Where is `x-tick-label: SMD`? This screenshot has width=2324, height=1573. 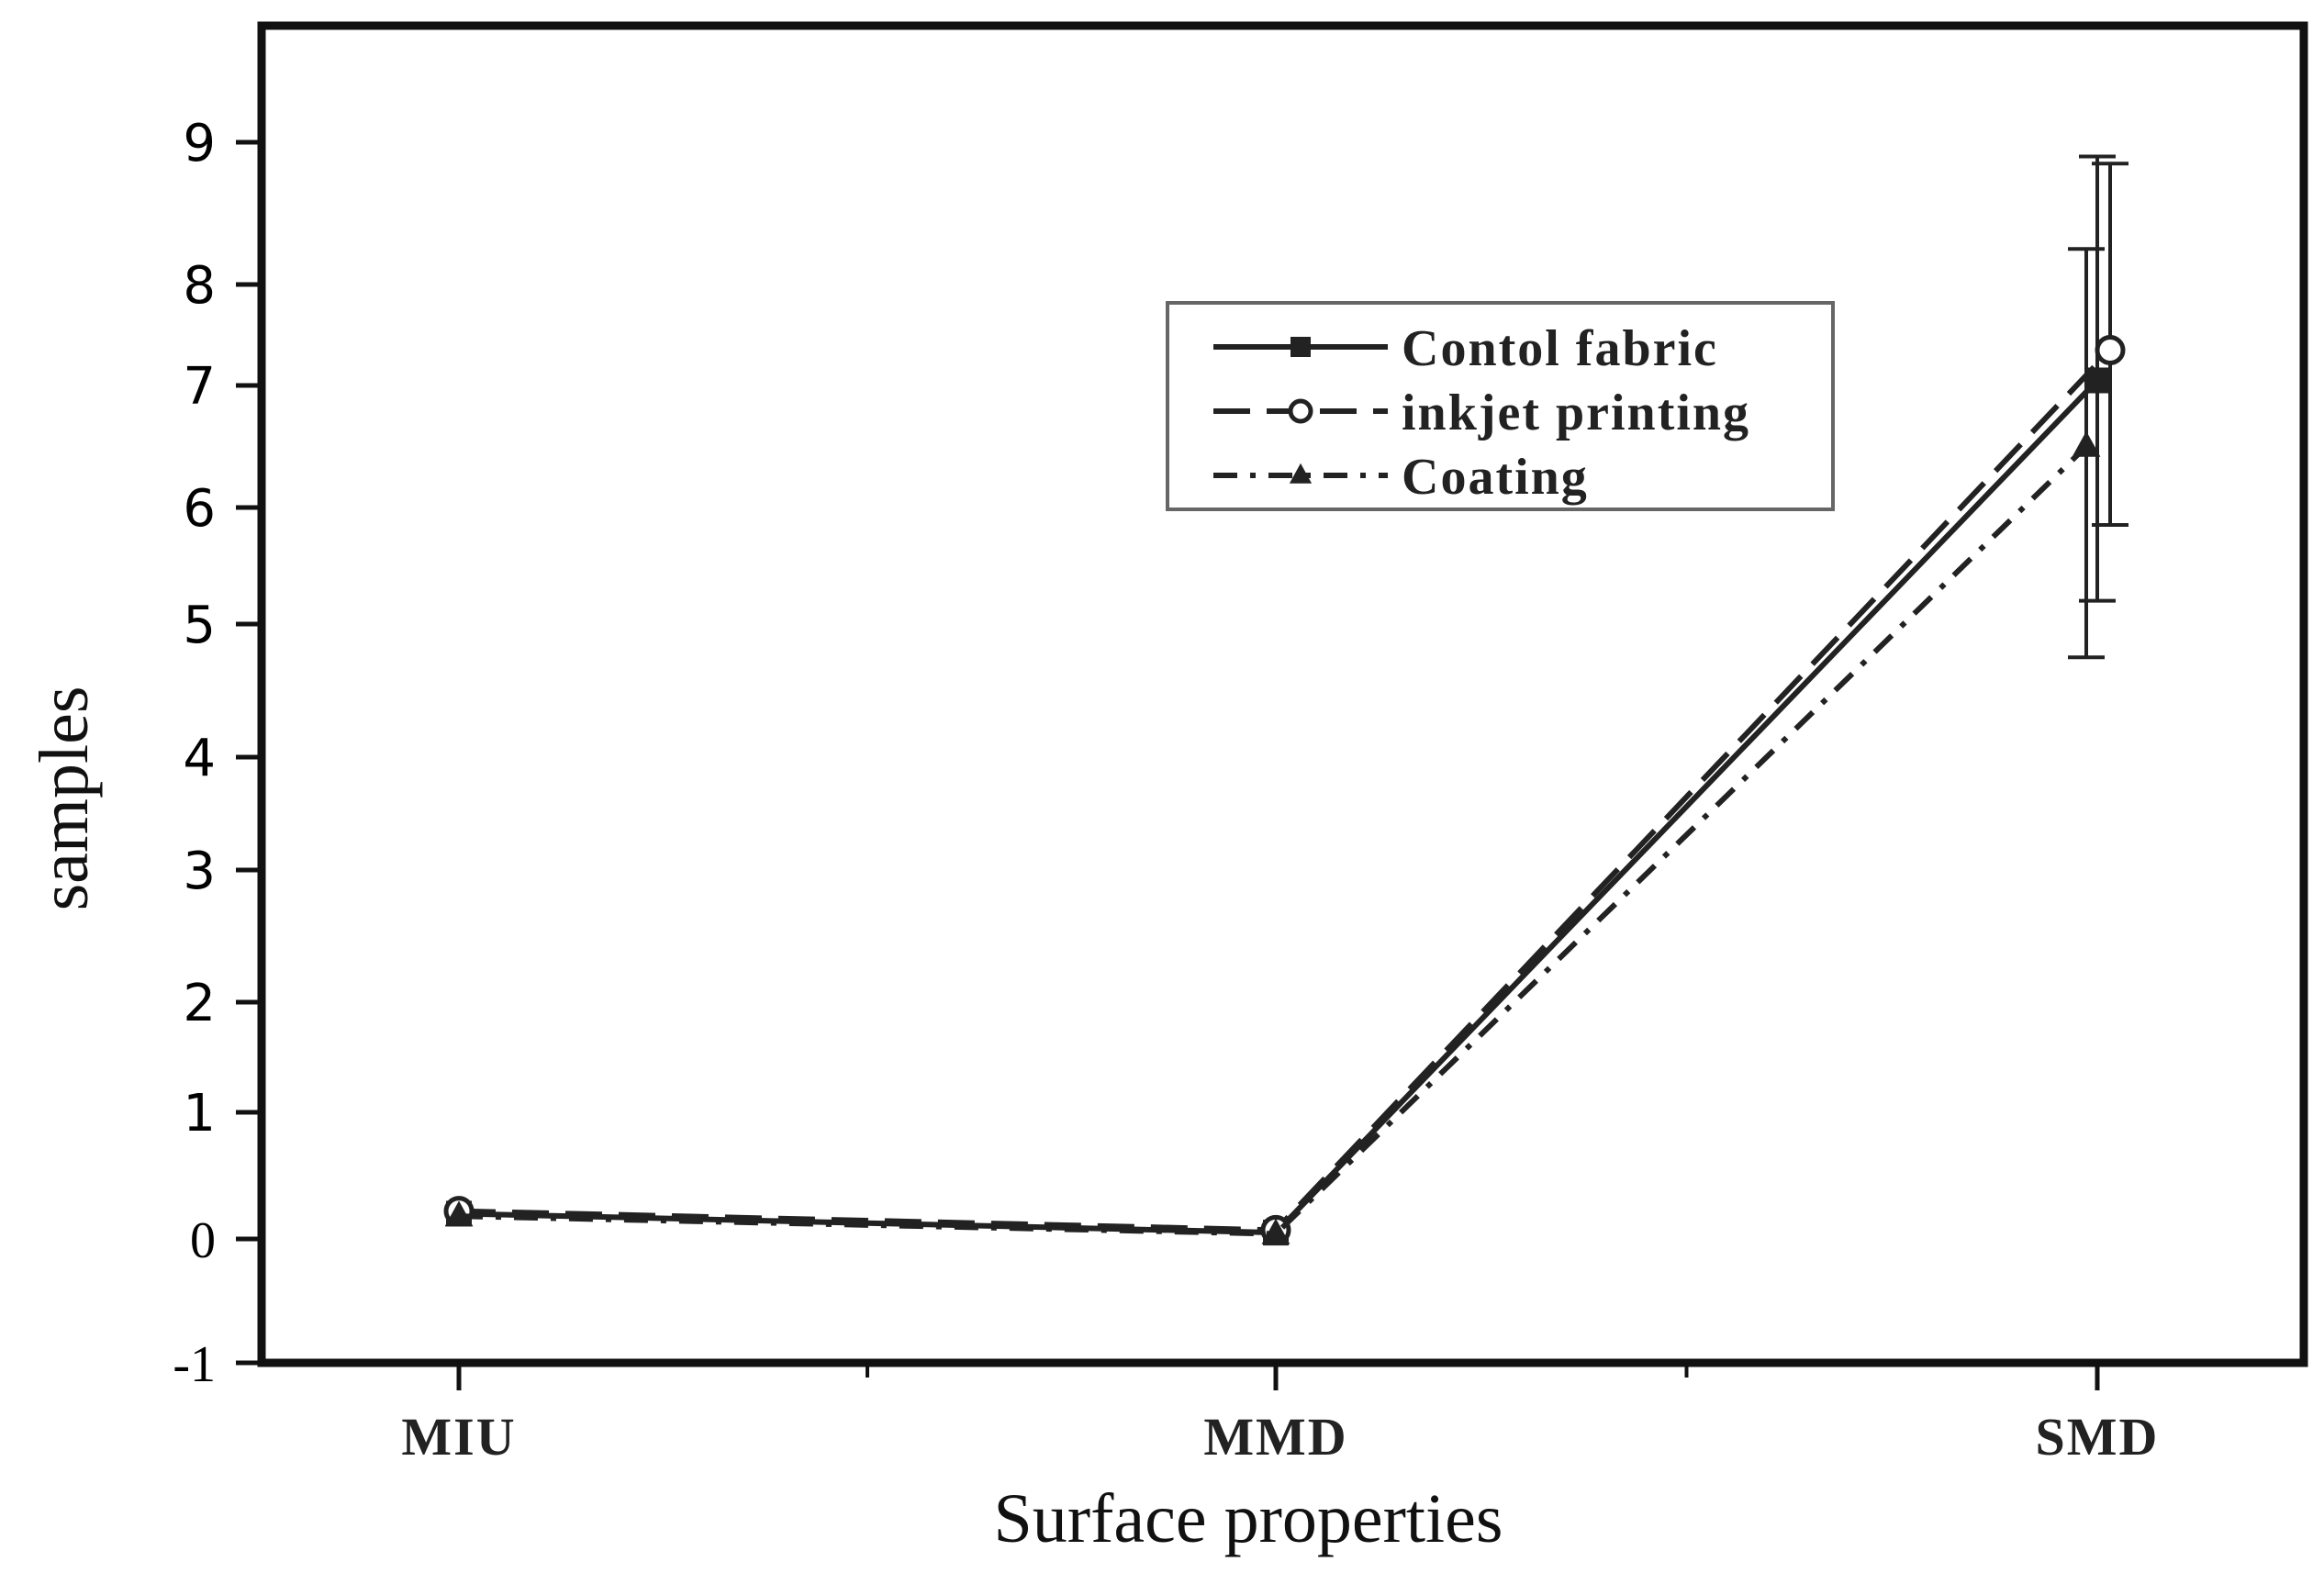
x-tick-label: SMD is located at coordinates (2098, 1437).